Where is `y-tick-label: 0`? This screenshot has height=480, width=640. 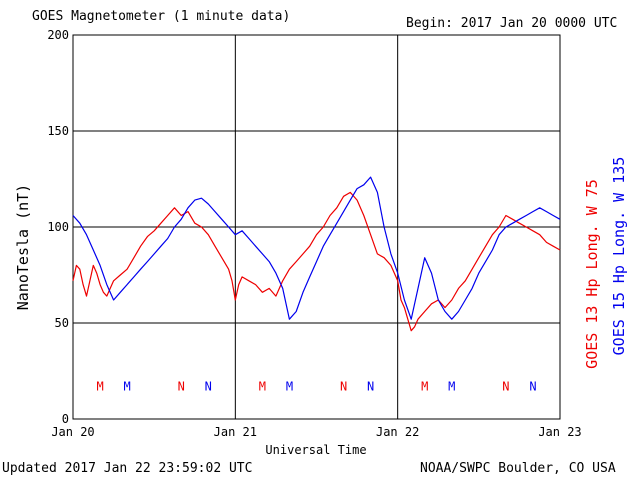
y-tick-label: 0 is located at coordinates (65, 419).